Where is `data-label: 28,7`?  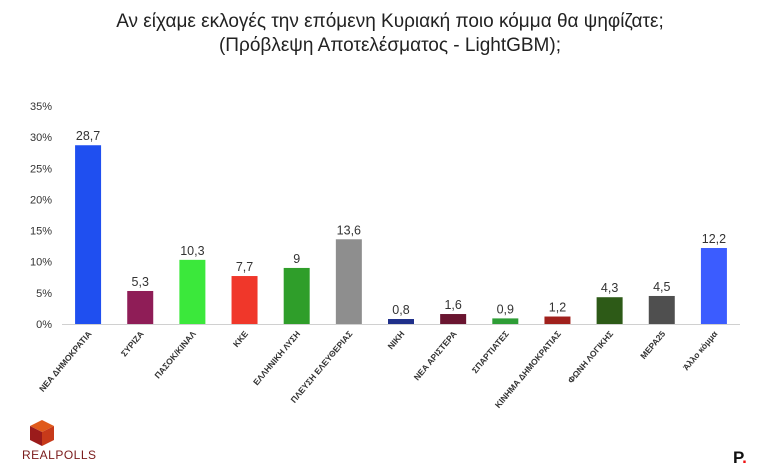
data-label: 28,7 is located at coordinates (88, 136).